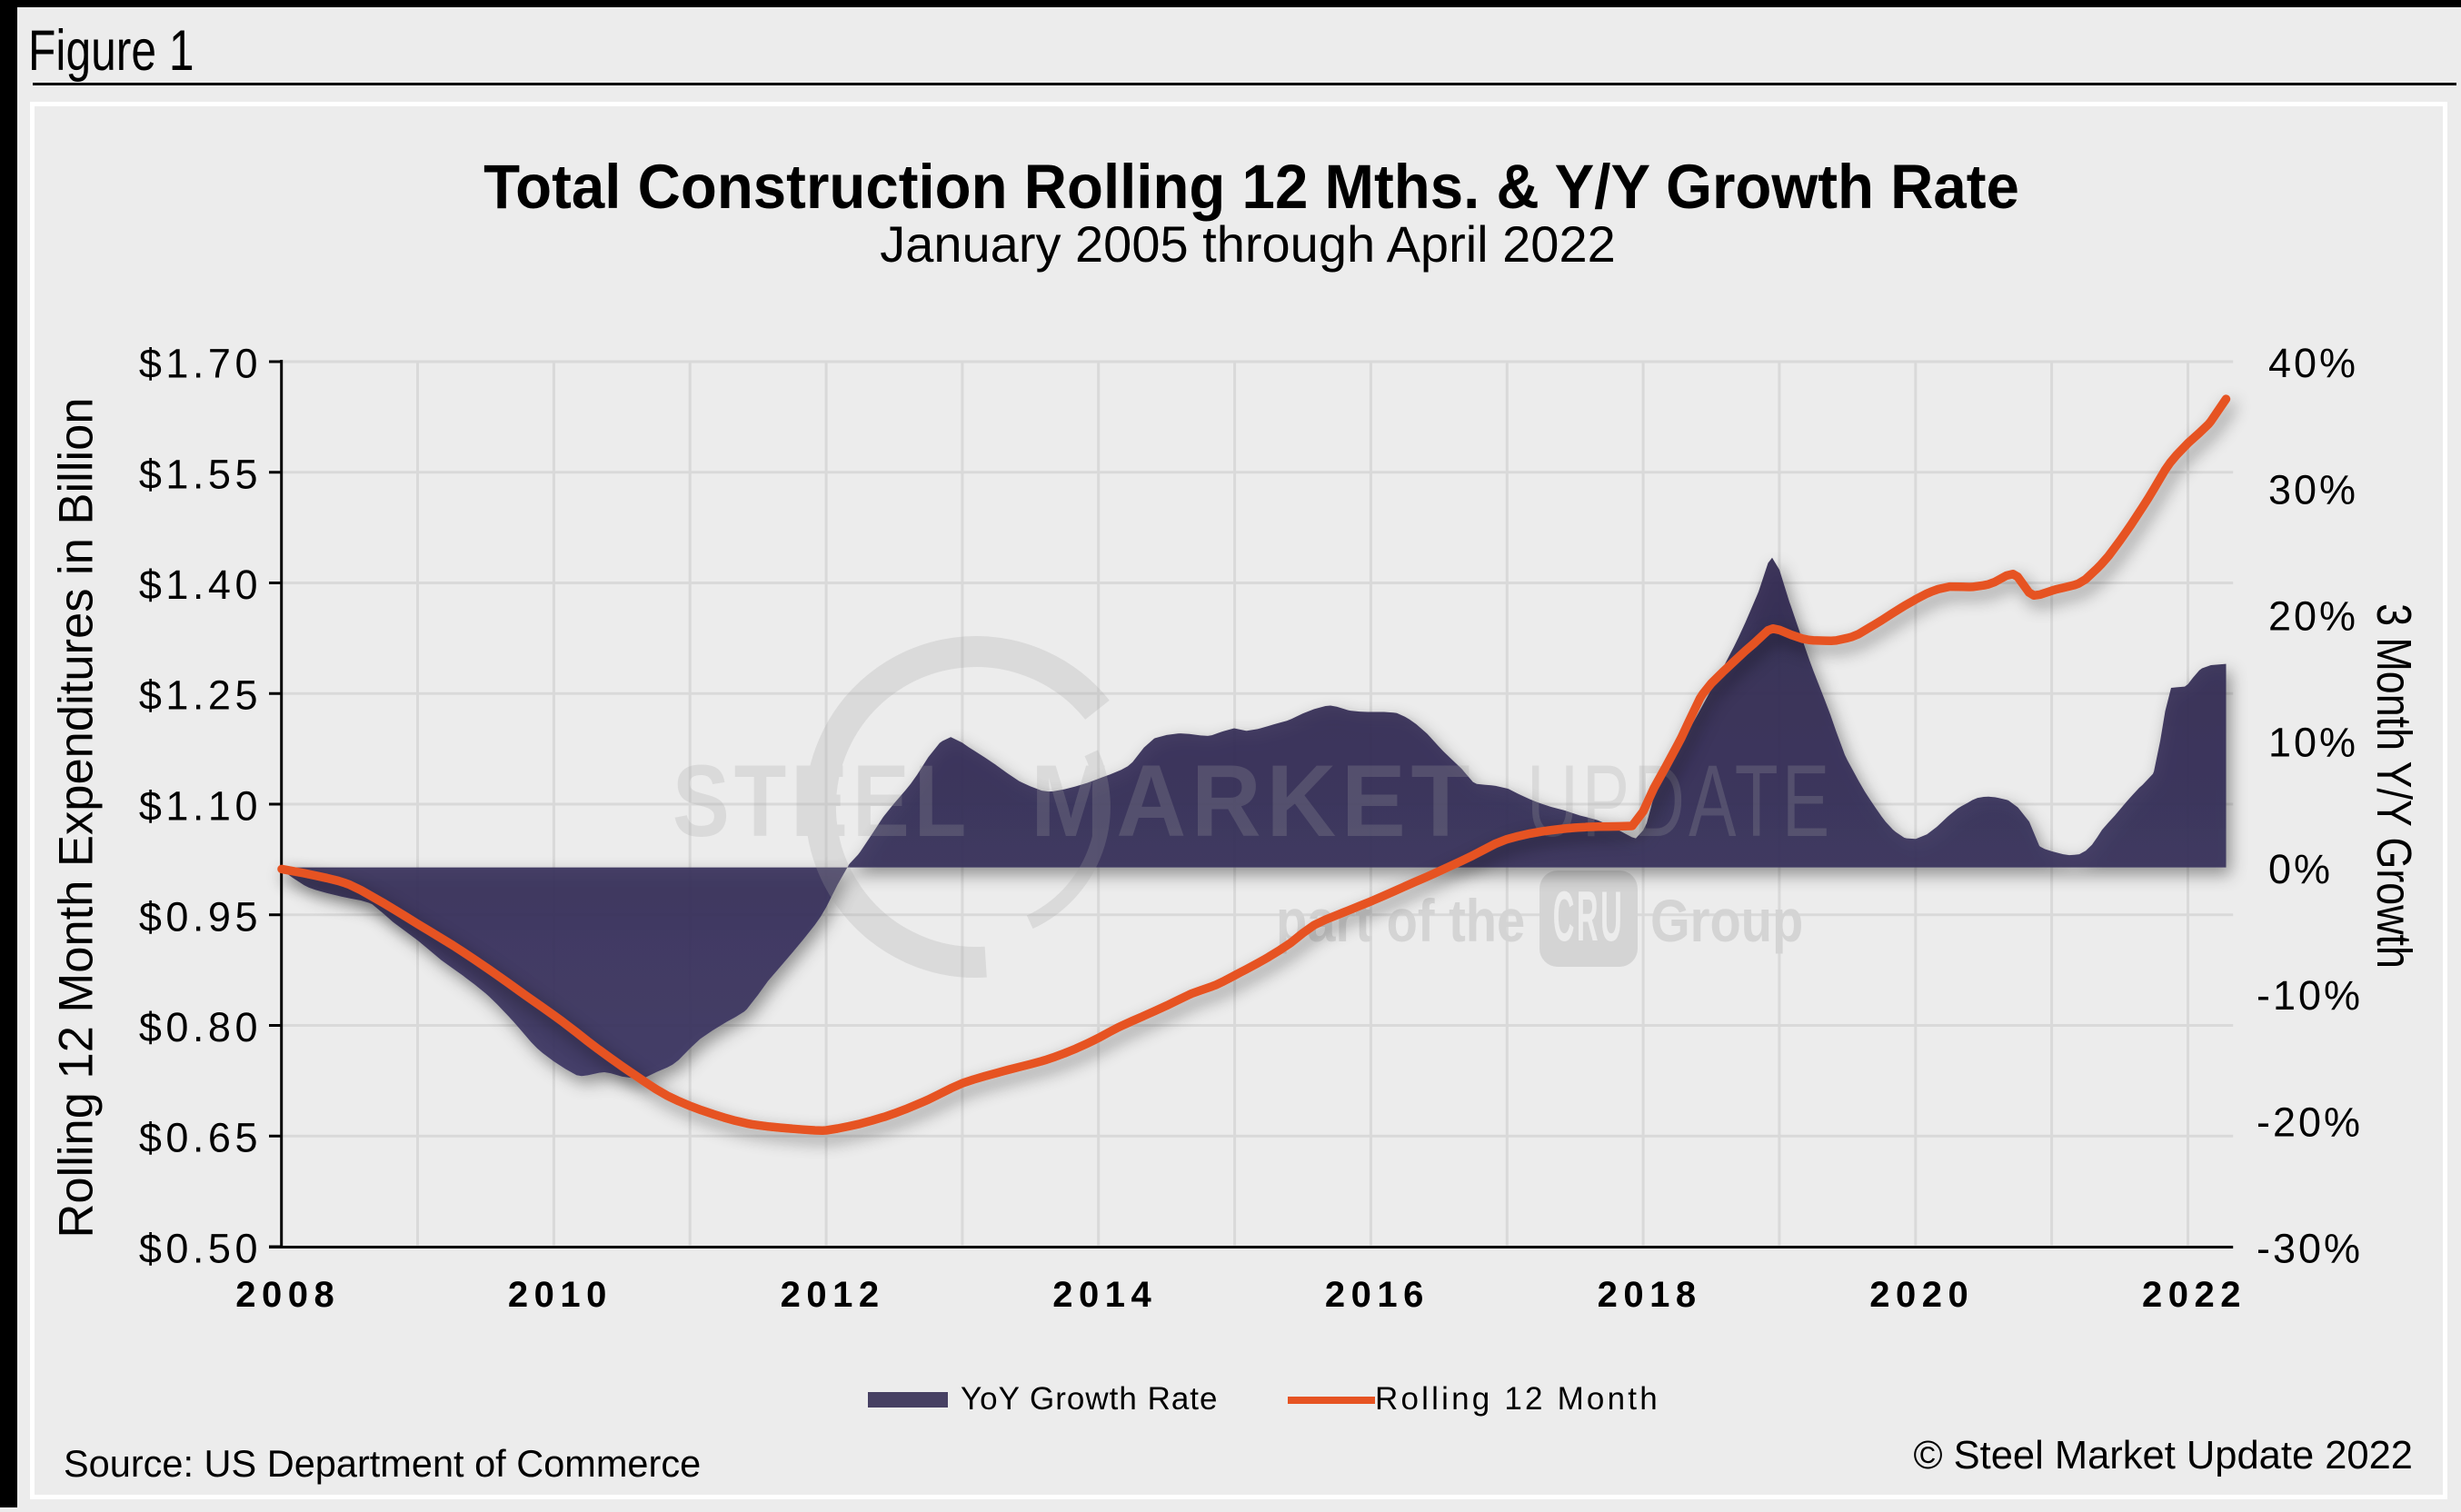 The width and height of the screenshot is (2461, 1512). Describe the element at coordinates (822, 800) in the screenshot. I see `svg-text: STEEL` at that location.